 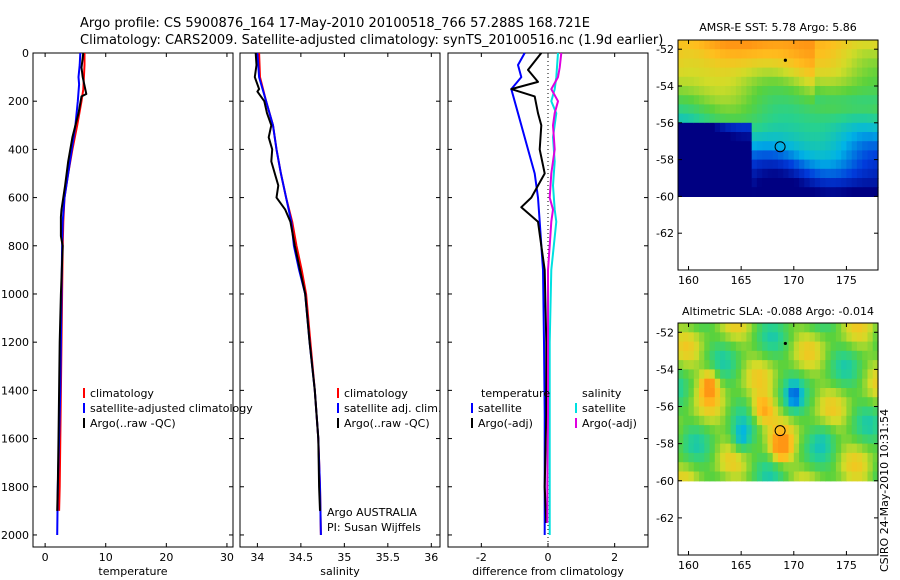 I want to click on x-tick-label: 30, so click(x=227, y=557).